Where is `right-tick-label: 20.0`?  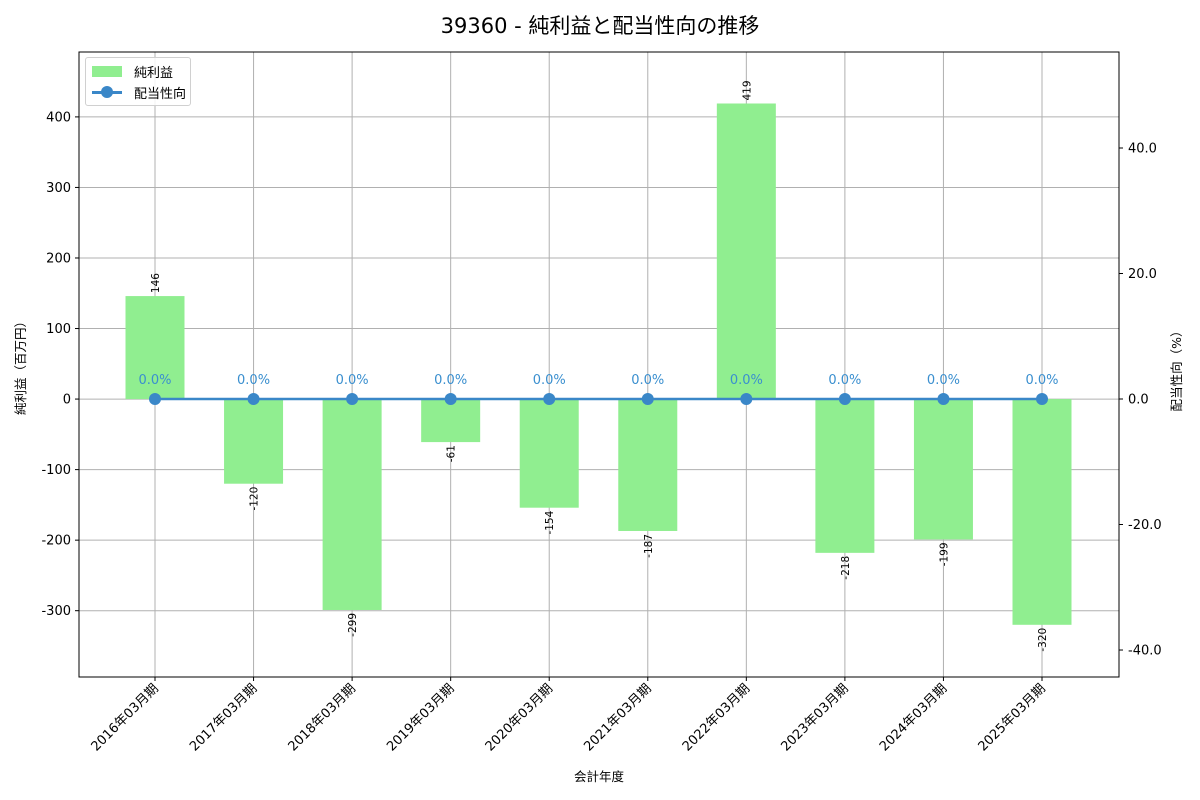
right-tick-label: 20.0 is located at coordinates (1142, 274).